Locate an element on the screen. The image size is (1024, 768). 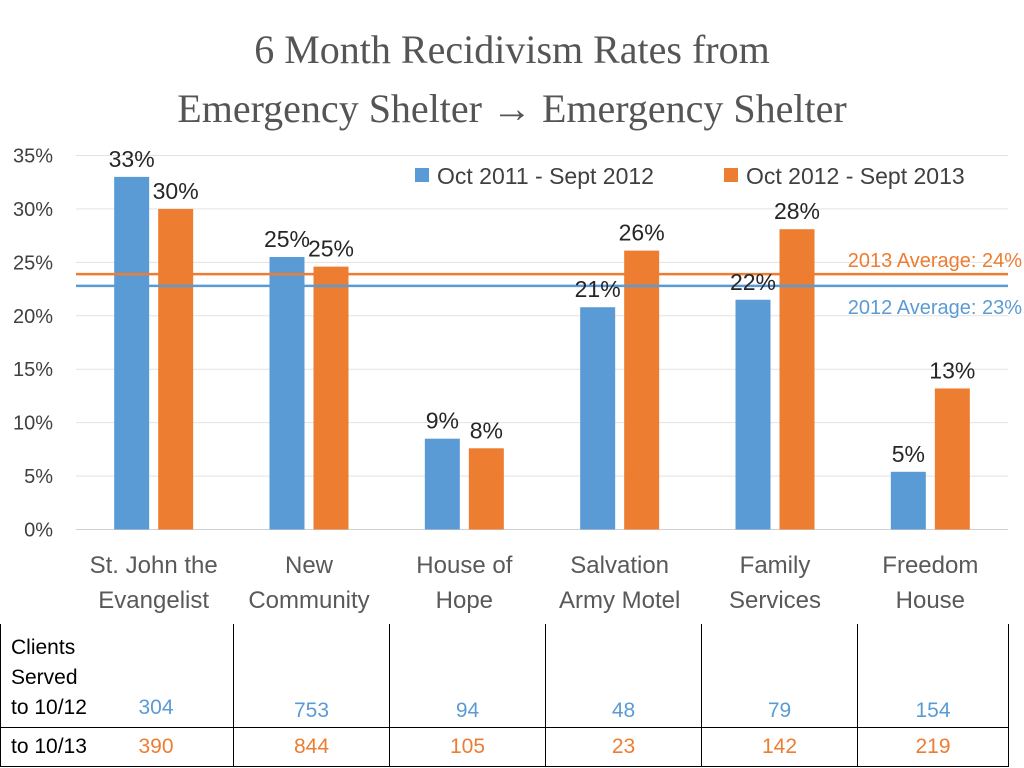
chart-title-line2: Emergency Shelter → Emergency Shelter is located at coordinates (512, 108).